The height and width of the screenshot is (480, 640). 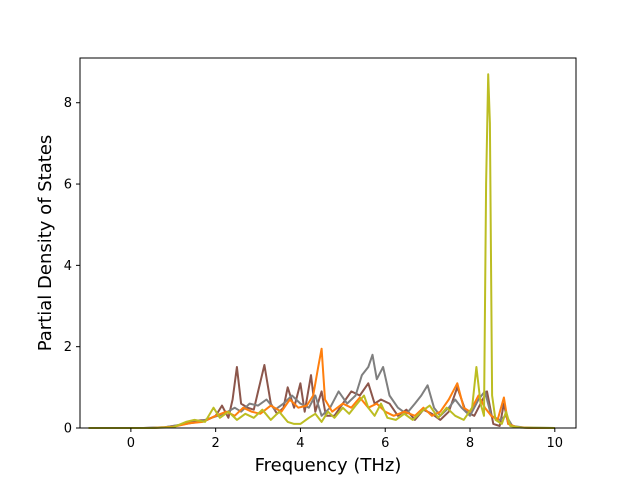 What do you see at coordinates (300, 443) in the screenshot?
I see `x-tick-label: 4` at bounding box center [300, 443].